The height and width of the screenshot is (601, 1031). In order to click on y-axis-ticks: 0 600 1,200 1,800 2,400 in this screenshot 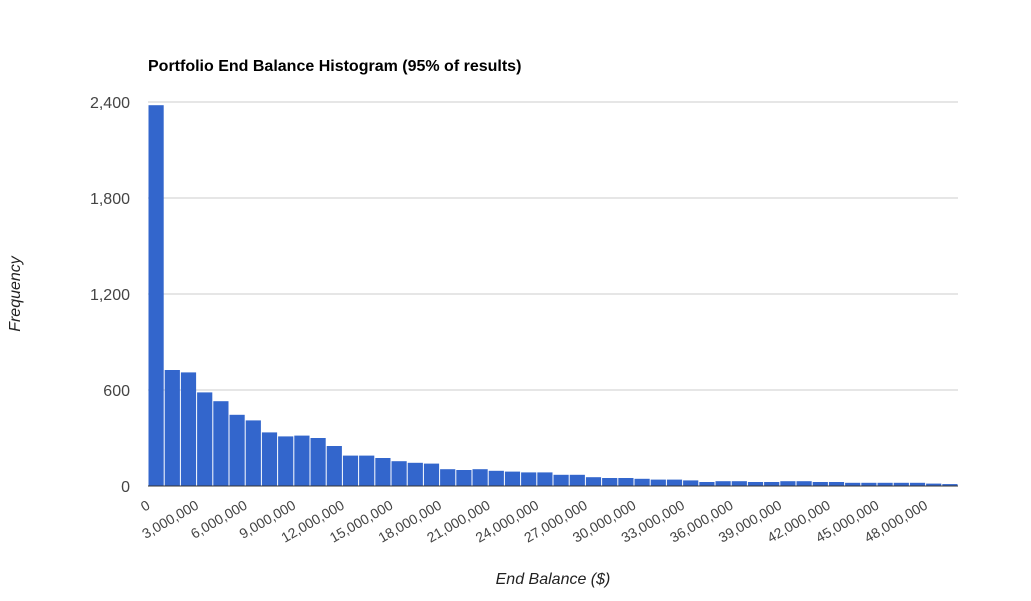, I will do `click(110, 295)`.